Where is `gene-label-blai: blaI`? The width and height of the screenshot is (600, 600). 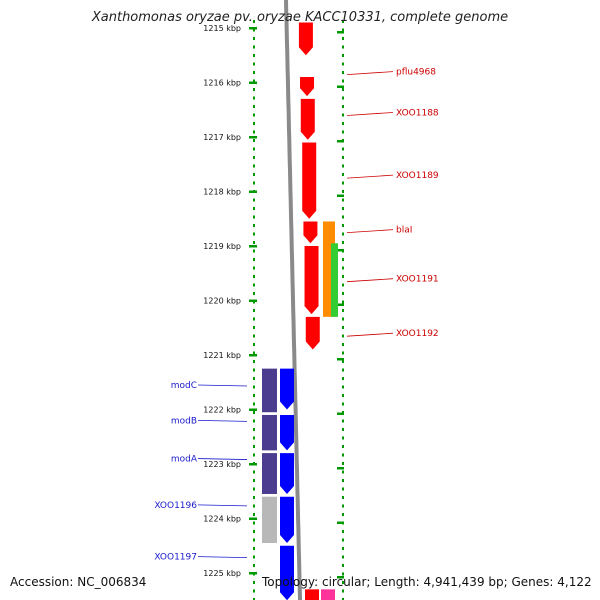 gene-label-blai: blaI is located at coordinates (404, 231).